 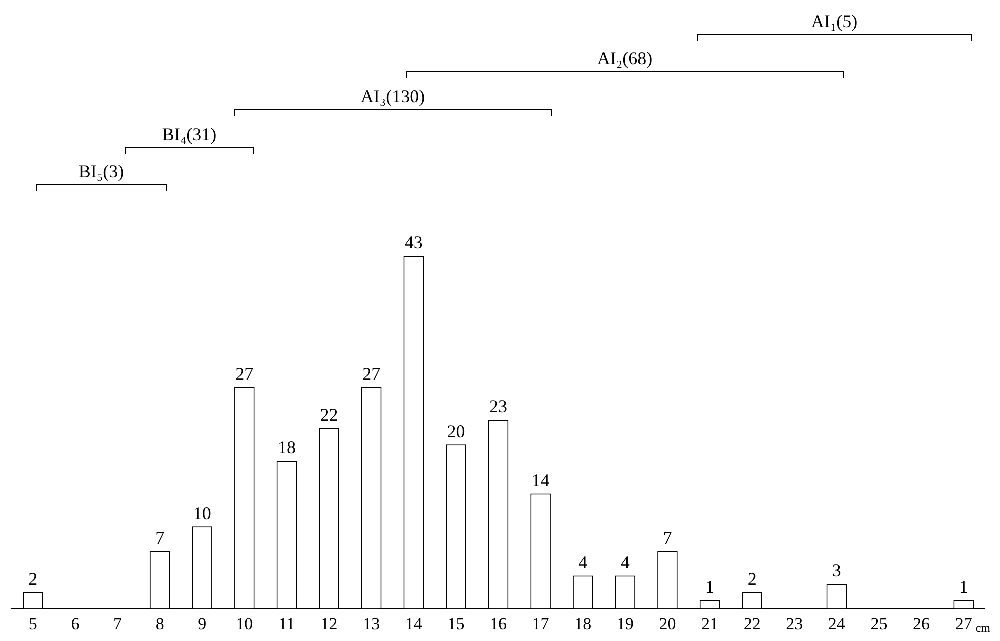 I want to click on x-tick-label: 27, so click(x=964, y=624).